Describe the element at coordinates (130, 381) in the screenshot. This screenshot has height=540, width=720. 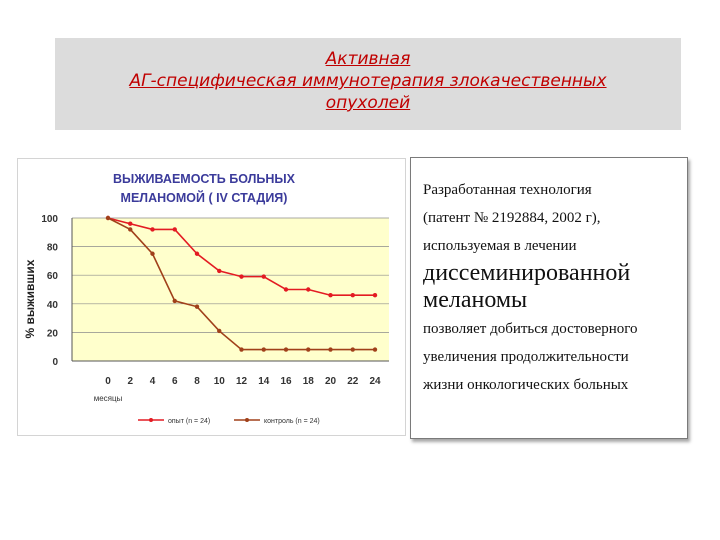
I see `x-tick-label-2: 2` at that location.